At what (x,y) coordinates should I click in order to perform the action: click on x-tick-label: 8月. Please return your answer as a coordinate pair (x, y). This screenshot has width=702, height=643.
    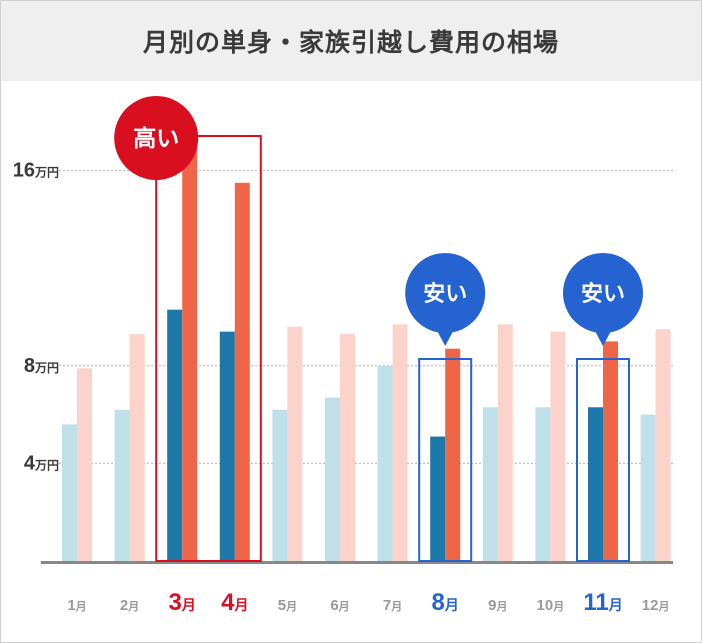
    Looking at the image, I should click on (445, 602).